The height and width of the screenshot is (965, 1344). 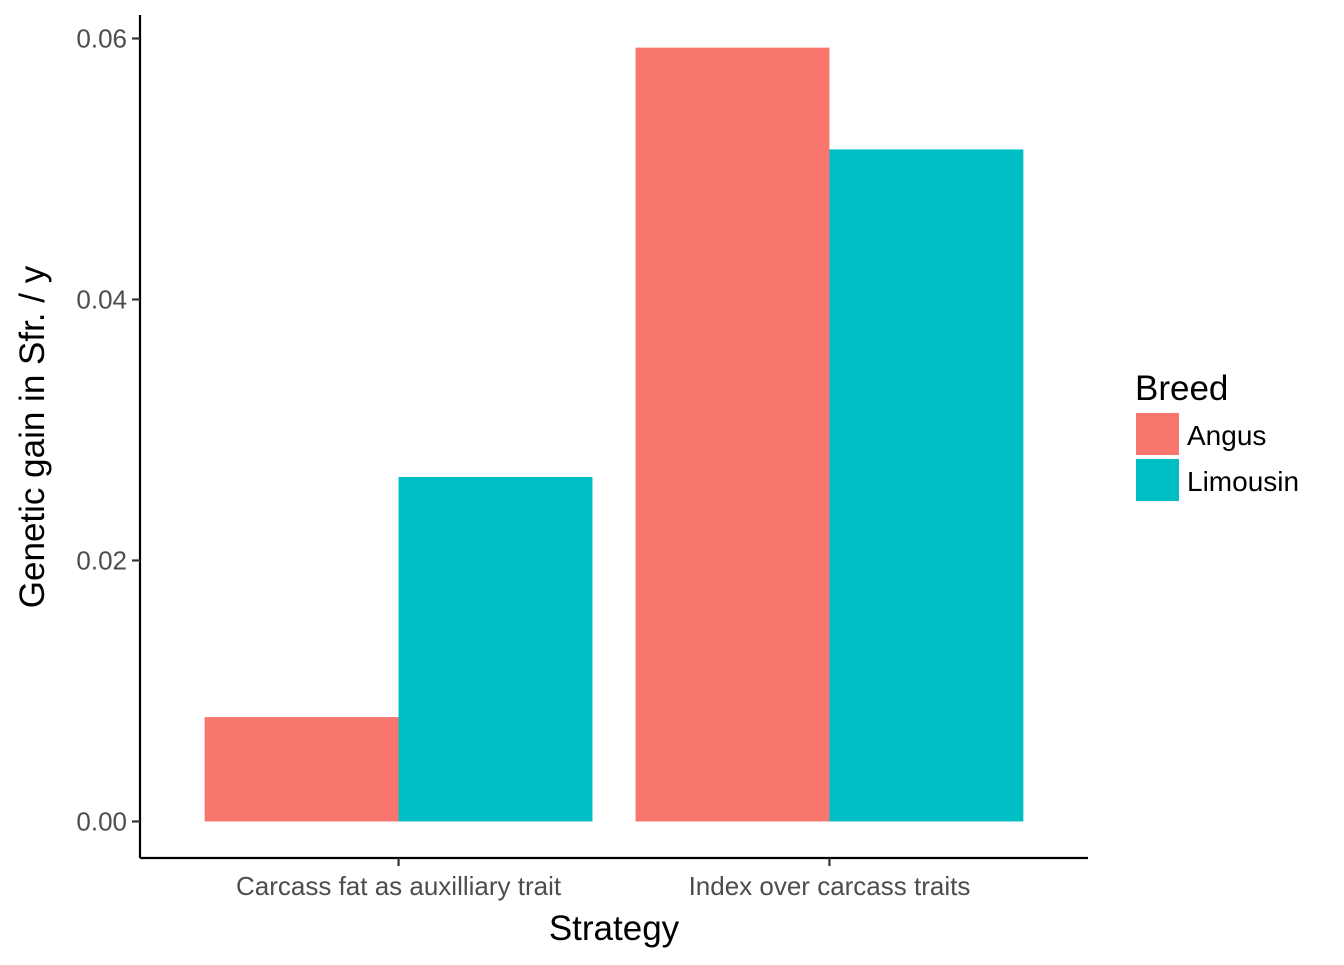 I want to click on x-tick-label: Carcass fat as auxilliary trait, so click(x=399, y=886).